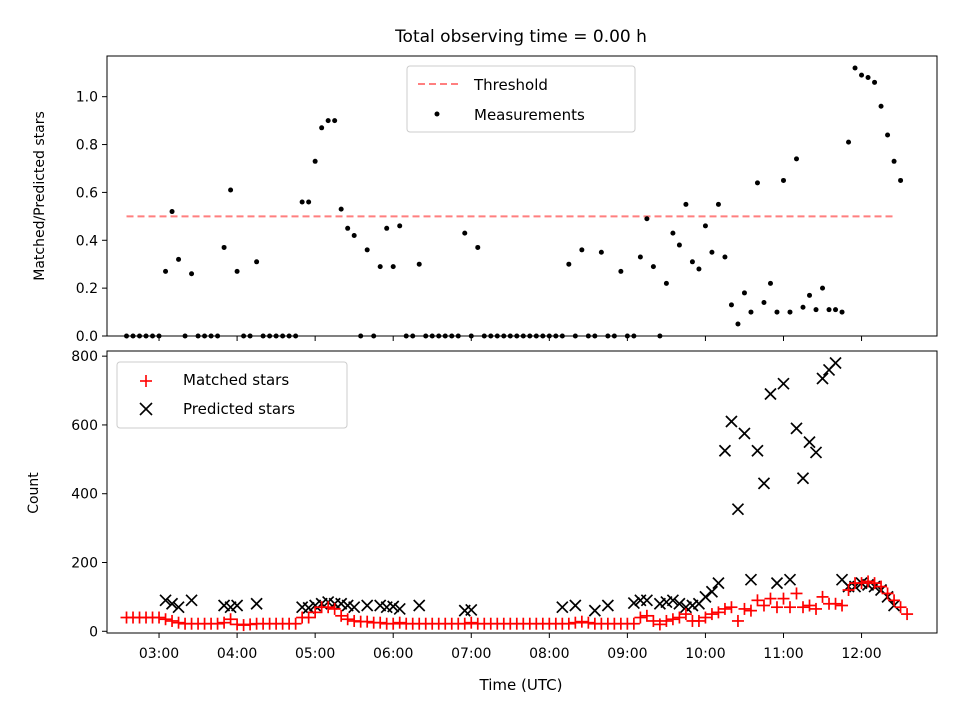  Describe the element at coordinates (315, 654) in the screenshot. I see `x-tick-label: 05:00` at that location.